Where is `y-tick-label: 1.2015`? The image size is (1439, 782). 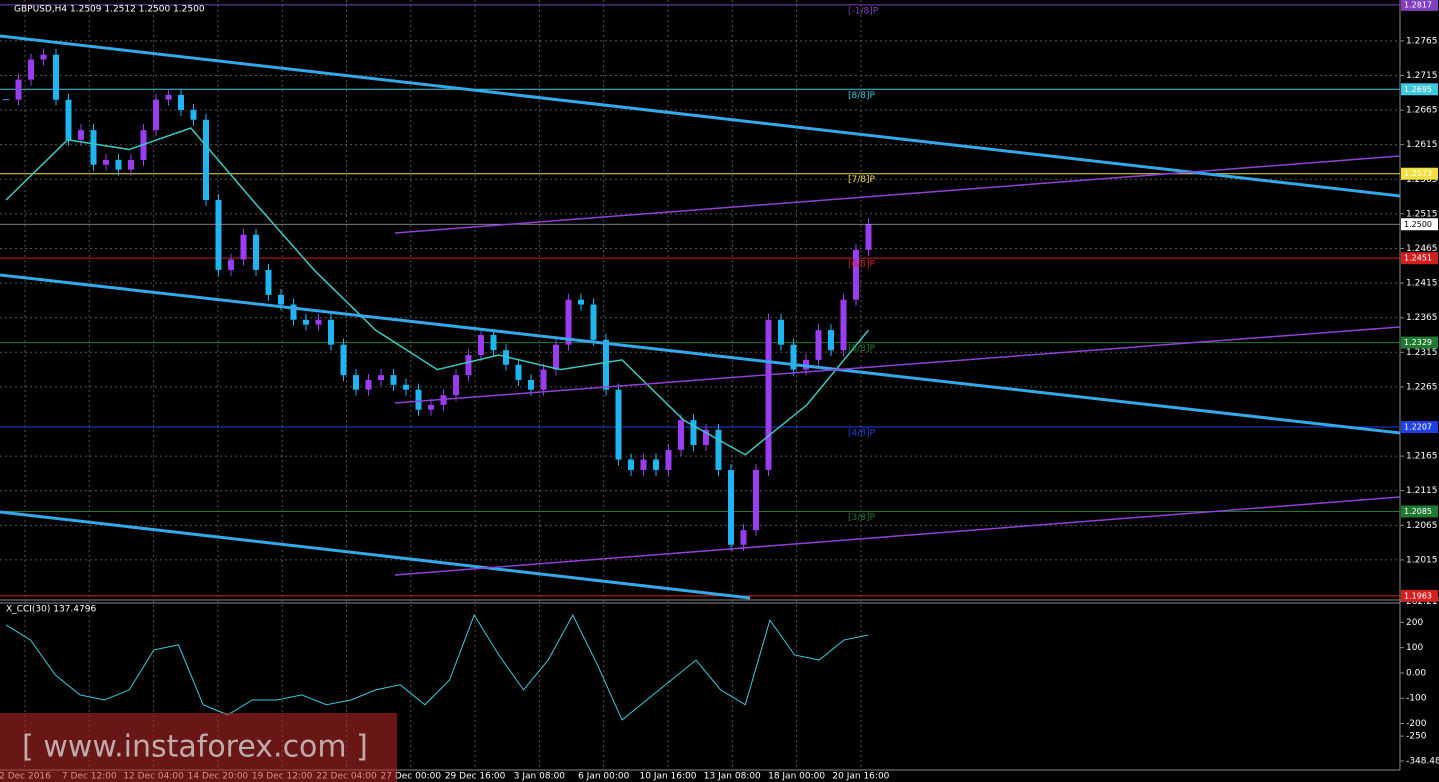
y-tick-label: 1.2015 is located at coordinates (1422, 560).